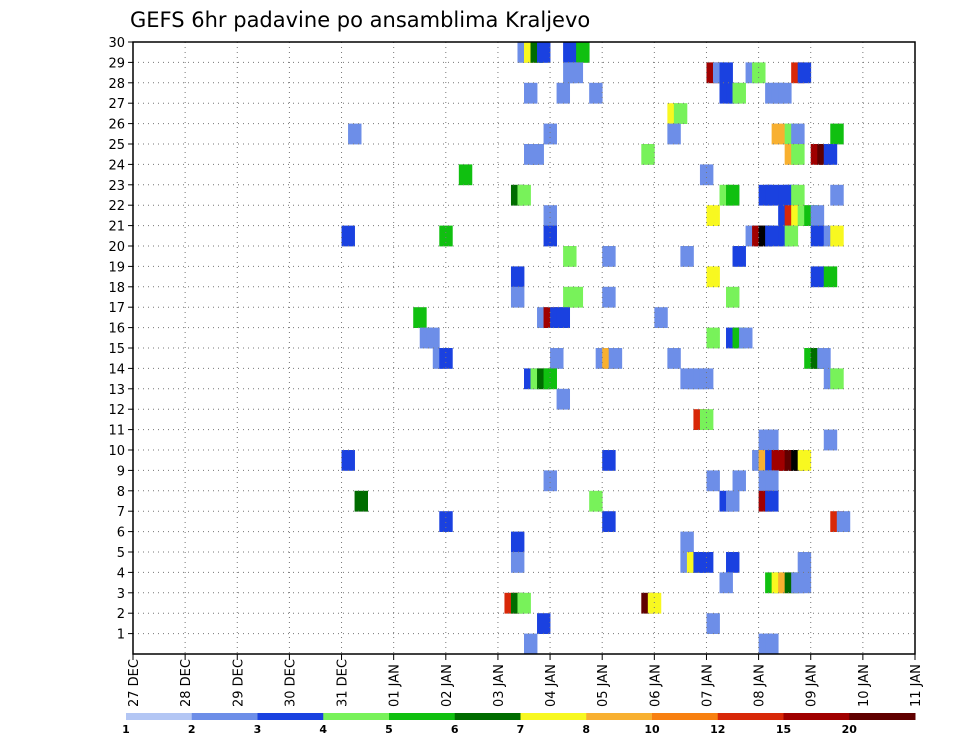 This screenshot has height=742, width=960. Describe the element at coordinates (652, 729) in the screenshot. I see `legend-label: 10` at that location.